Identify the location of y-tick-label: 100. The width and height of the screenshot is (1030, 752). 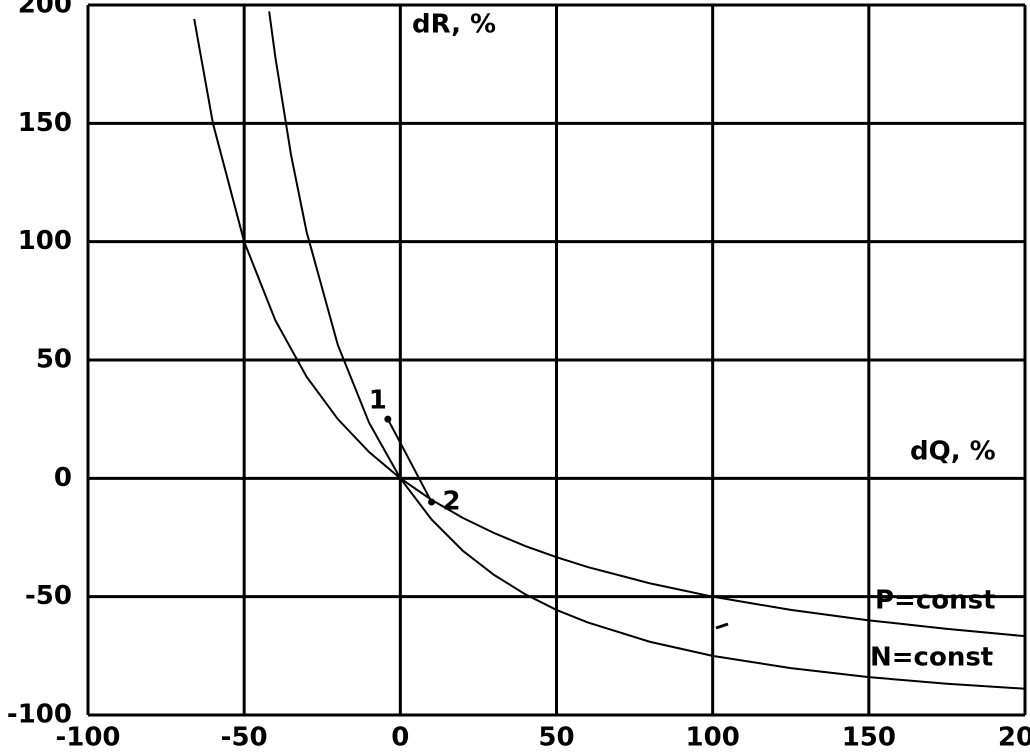
(45, 241).